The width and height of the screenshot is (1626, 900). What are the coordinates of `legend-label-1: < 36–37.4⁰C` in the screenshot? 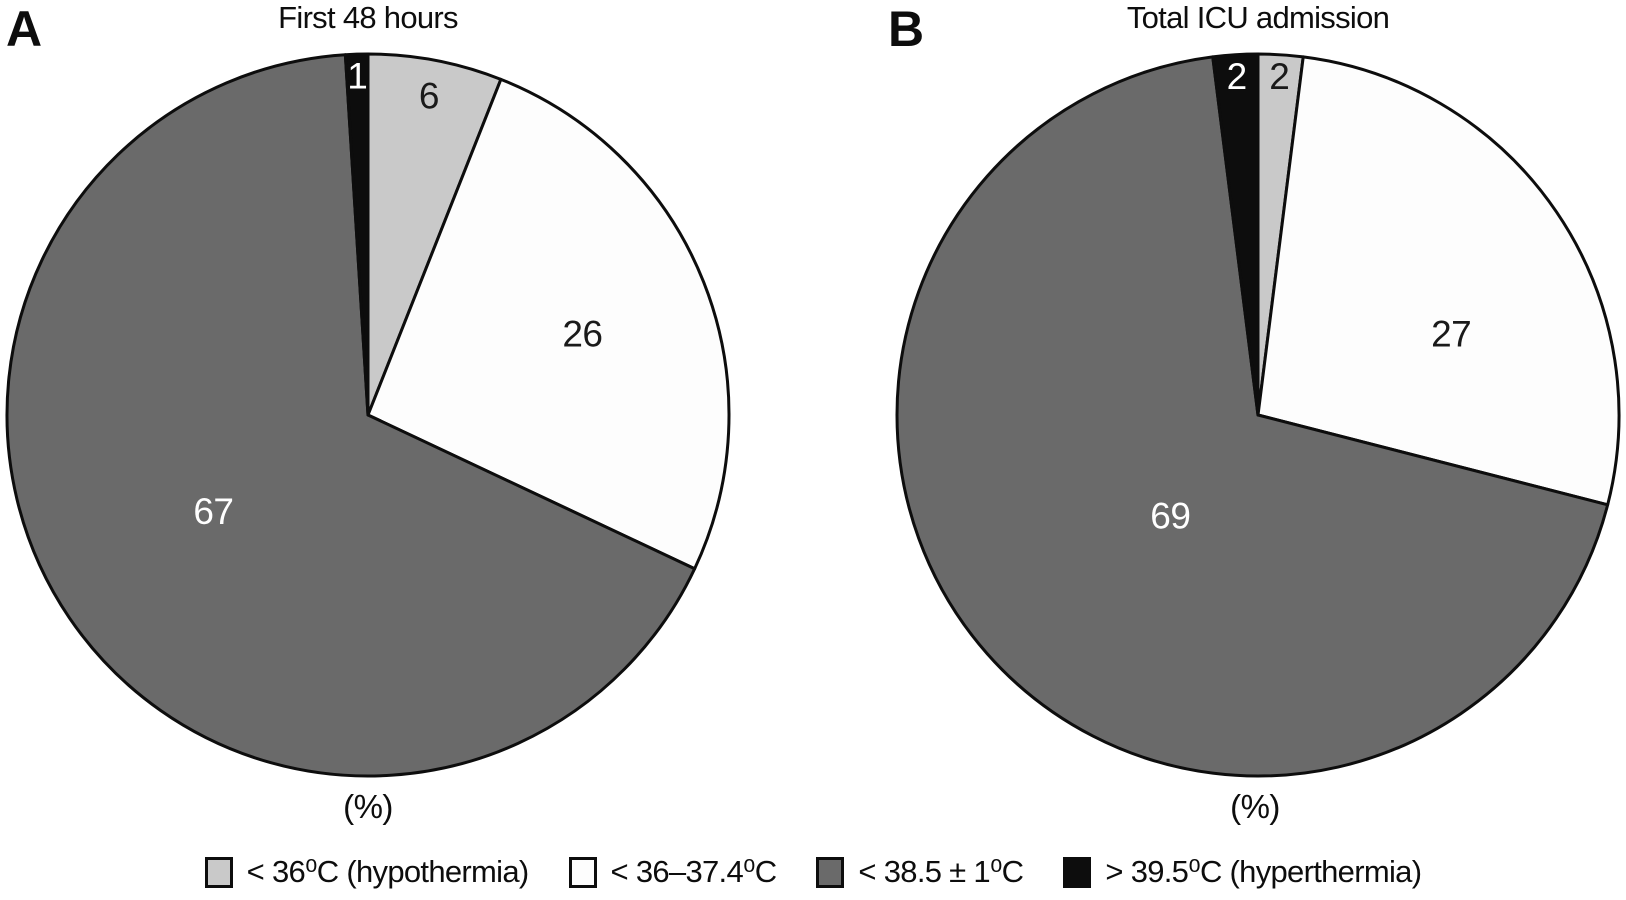 It's located at (694, 871).